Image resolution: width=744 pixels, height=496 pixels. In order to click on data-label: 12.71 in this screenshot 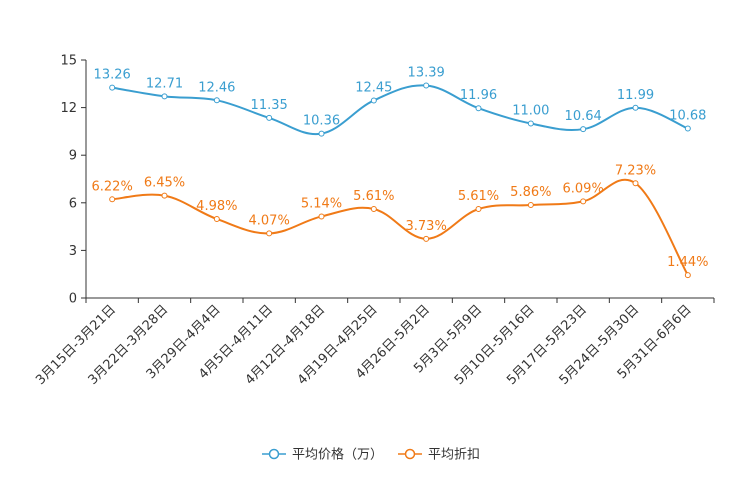, I will do `click(164, 83)`.